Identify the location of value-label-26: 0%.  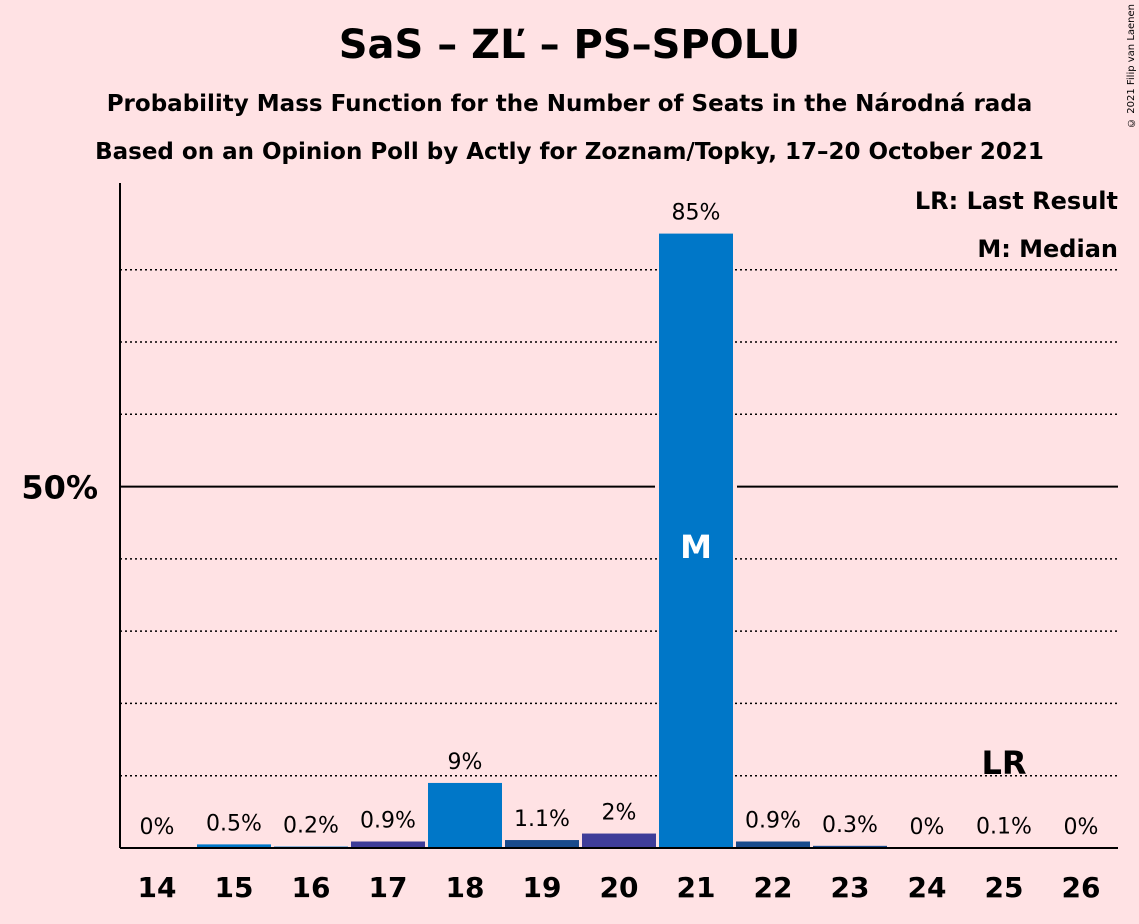
(1081, 827).